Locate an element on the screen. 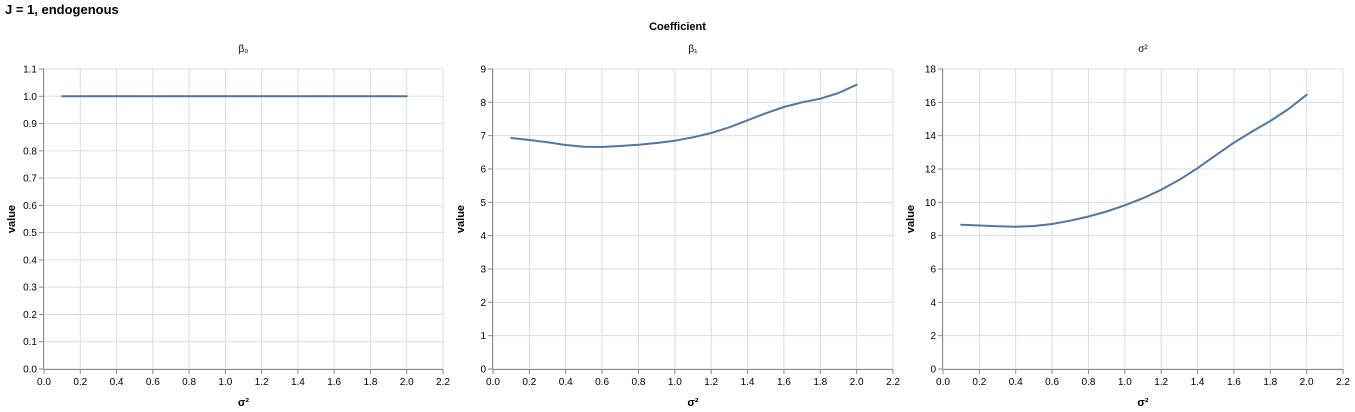  x-tick-label-1-9: 1.8 is located at coordinates (820, 382).